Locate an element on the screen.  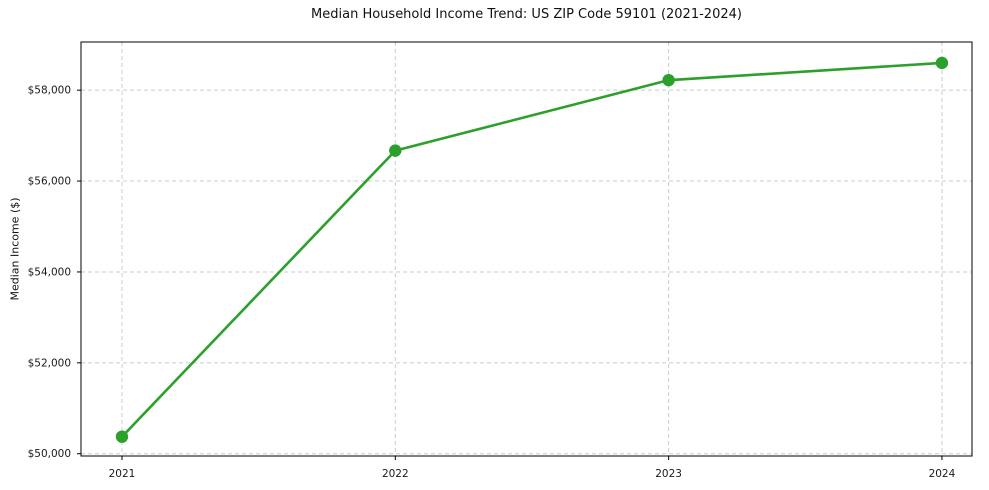
x-tick-label: 2022 is located at coordinates (395, 474).